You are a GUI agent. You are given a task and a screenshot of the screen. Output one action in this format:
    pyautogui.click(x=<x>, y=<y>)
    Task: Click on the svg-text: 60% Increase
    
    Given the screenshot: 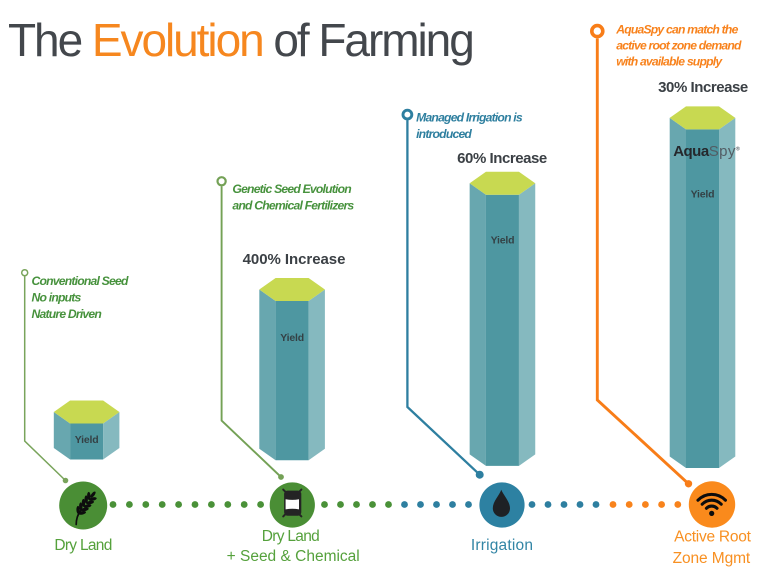 What is the action you would take?
    pyautogui.click(x=502, y=158)
    